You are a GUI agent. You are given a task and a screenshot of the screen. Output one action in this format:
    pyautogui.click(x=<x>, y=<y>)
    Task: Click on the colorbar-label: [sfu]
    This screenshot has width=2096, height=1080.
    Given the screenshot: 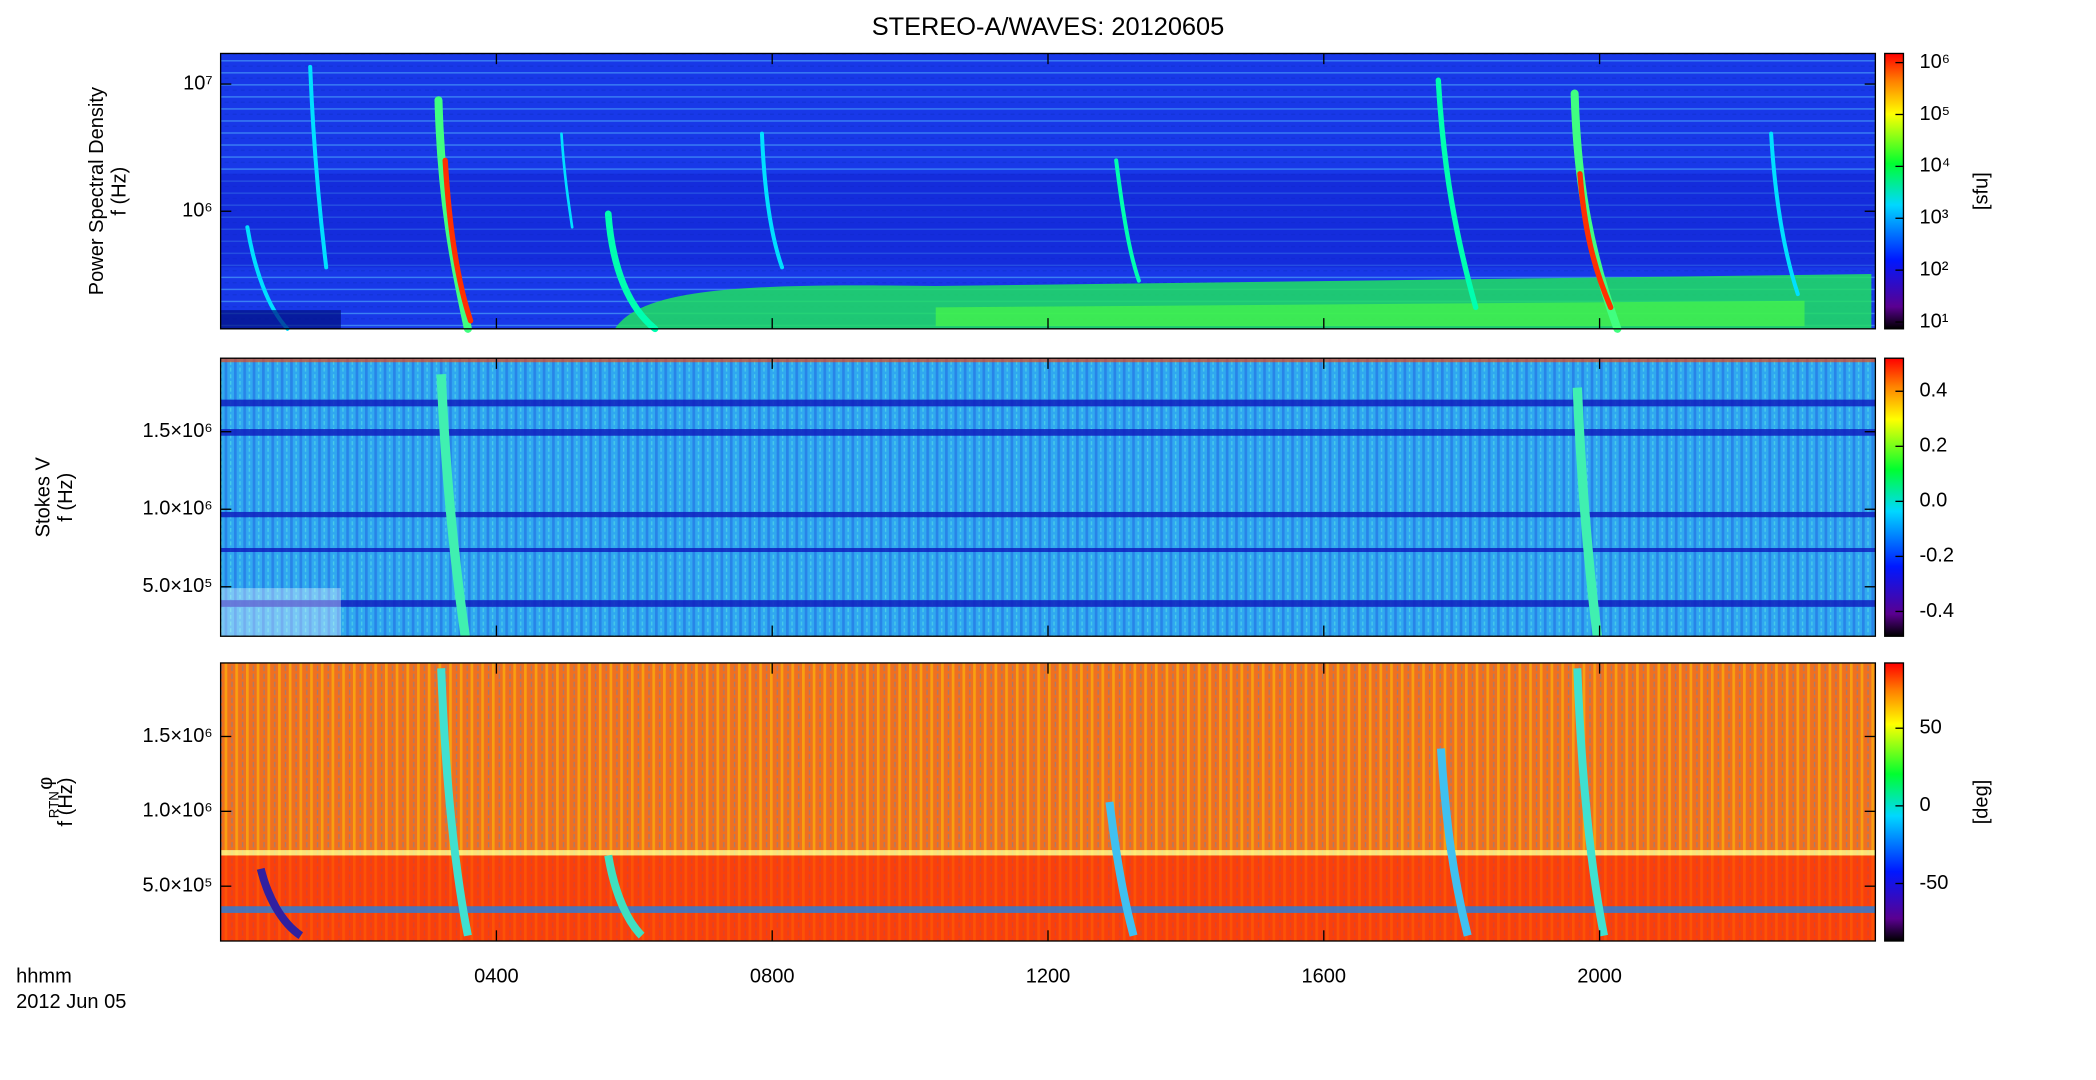 What is the action you would take?
    pyautogui.click(x=1982, y=191)
    